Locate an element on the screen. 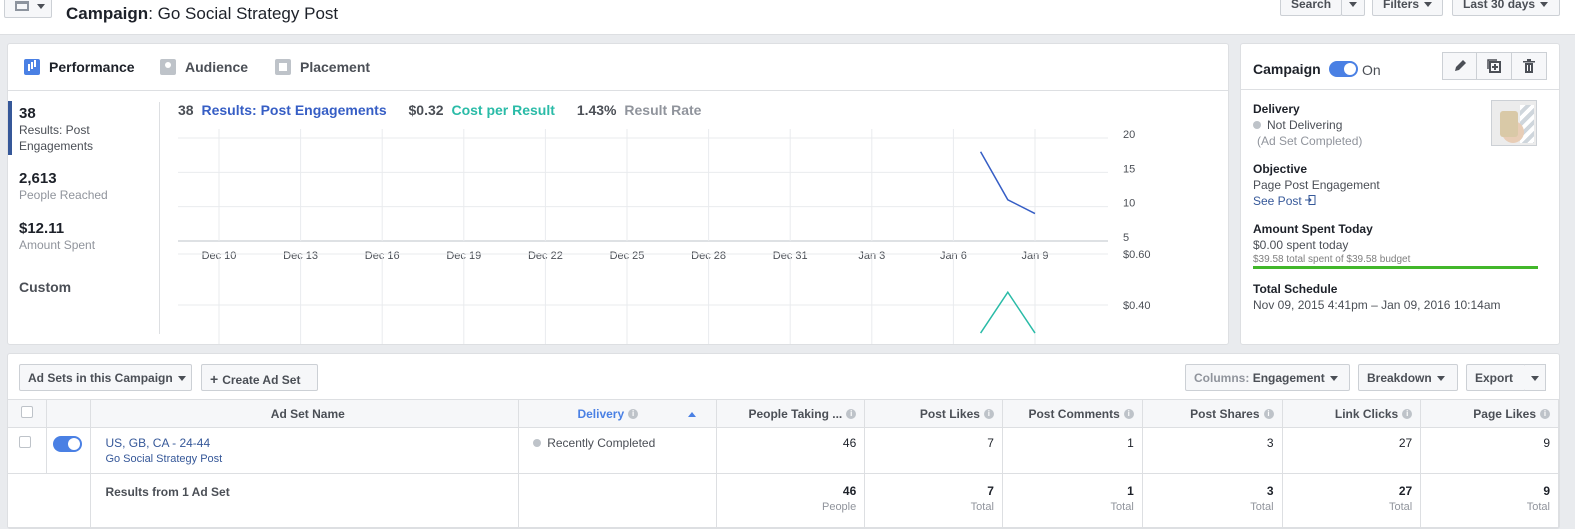 This screenshot has width=1575, height=529. create-adset-button: + Create Ad Set is located at coordinates (259, 377).